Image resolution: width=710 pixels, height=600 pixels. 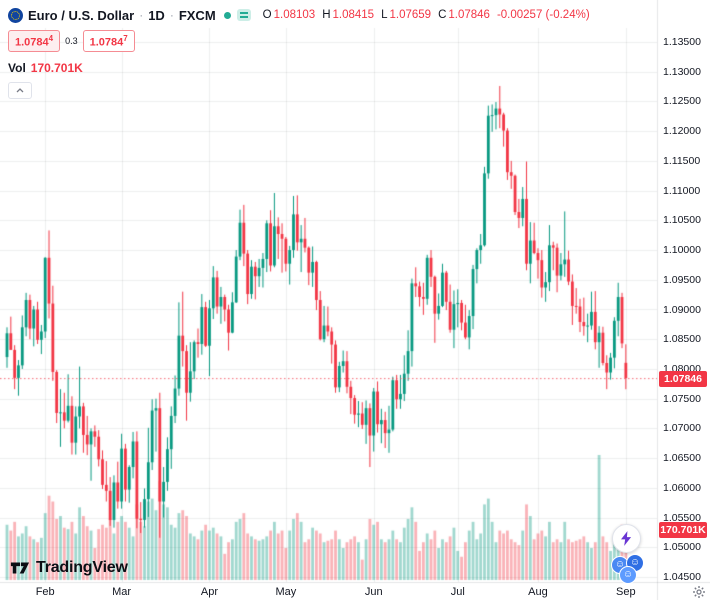 What do you see at coordinates (682, 131) in the screenshot?
I see `price-tick-label: 1.12000` at bounding box center [682, 131].